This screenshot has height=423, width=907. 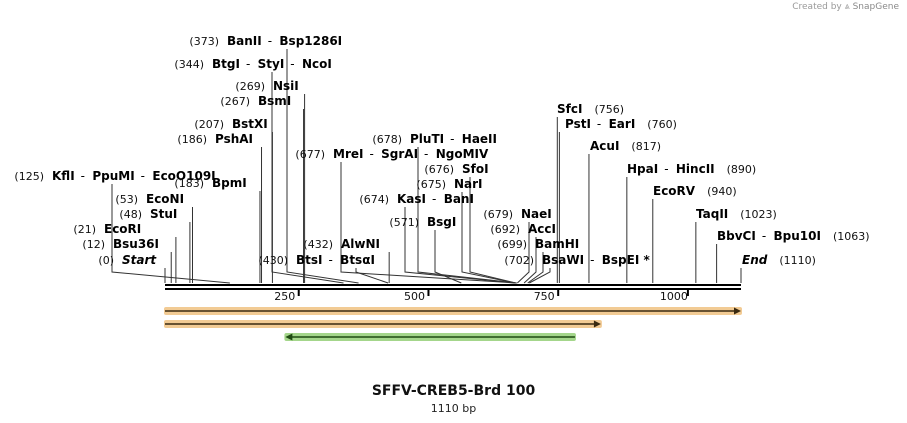 I want to click on site-position: (0), so click(x=106, y=260).